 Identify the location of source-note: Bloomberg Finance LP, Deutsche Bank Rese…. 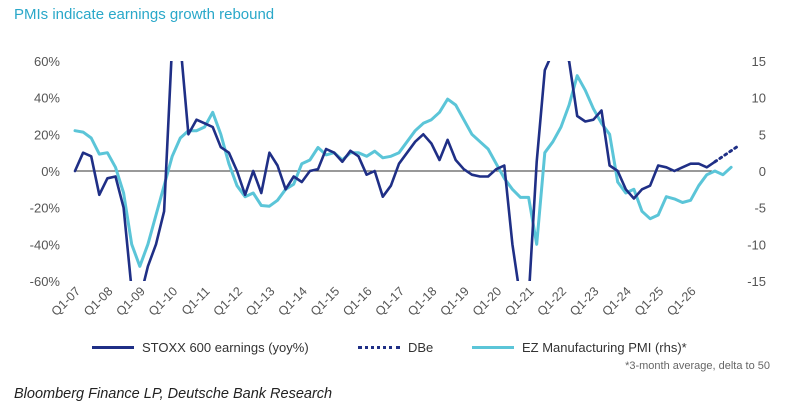
(173, 394).